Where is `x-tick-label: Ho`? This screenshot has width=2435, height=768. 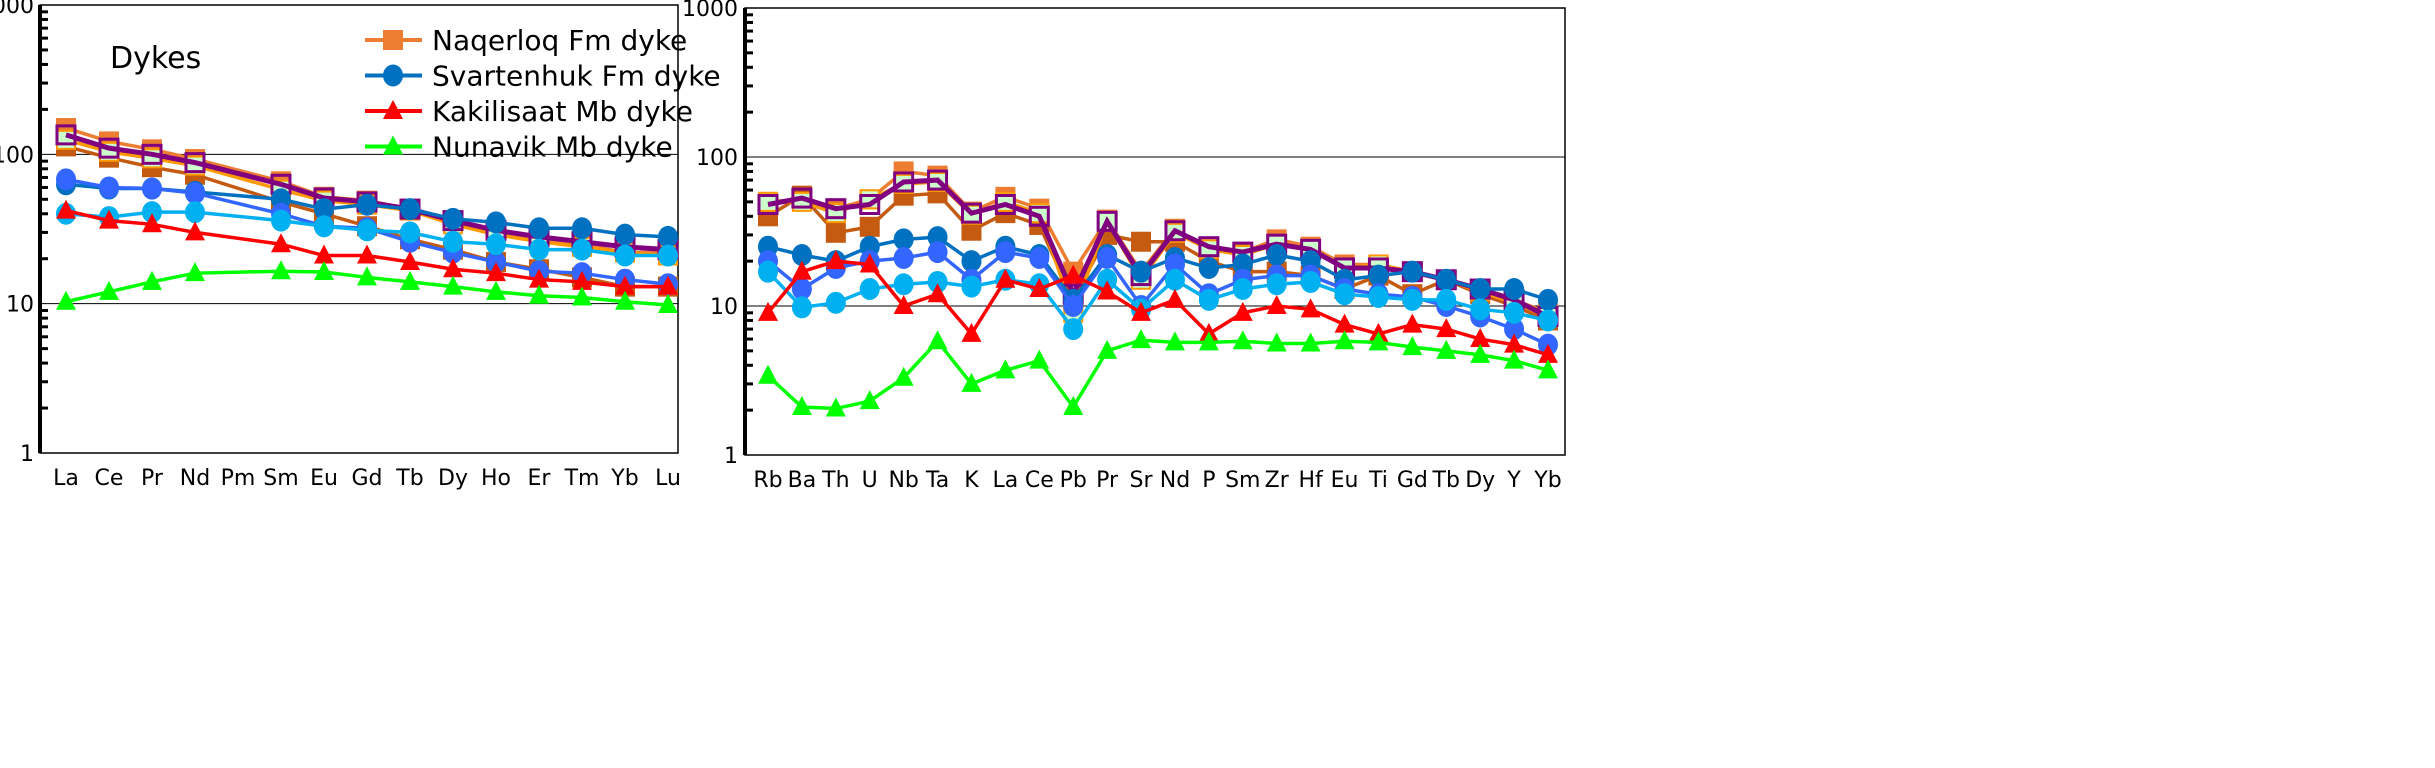
x-tick-label: Ho is located at coordinates (496, 478).